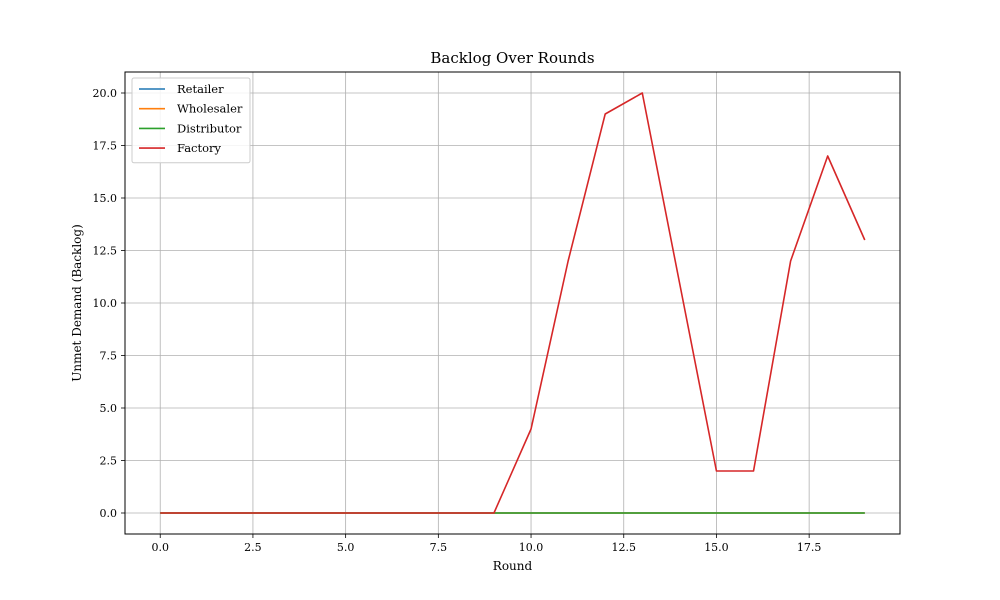 This screenshot has height=600, width=1000. Describe the element at coordinates (109, 461) in the screenshot. I see `y-tick-label: 2.5` at that location.